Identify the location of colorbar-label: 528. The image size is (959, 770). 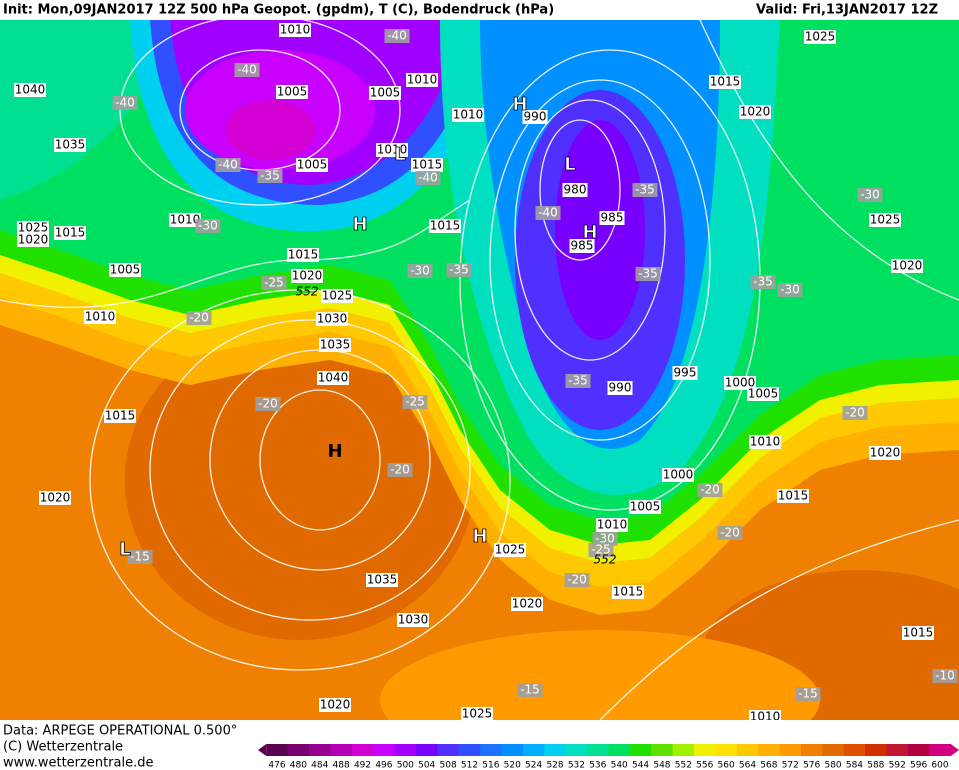
(554, 765).